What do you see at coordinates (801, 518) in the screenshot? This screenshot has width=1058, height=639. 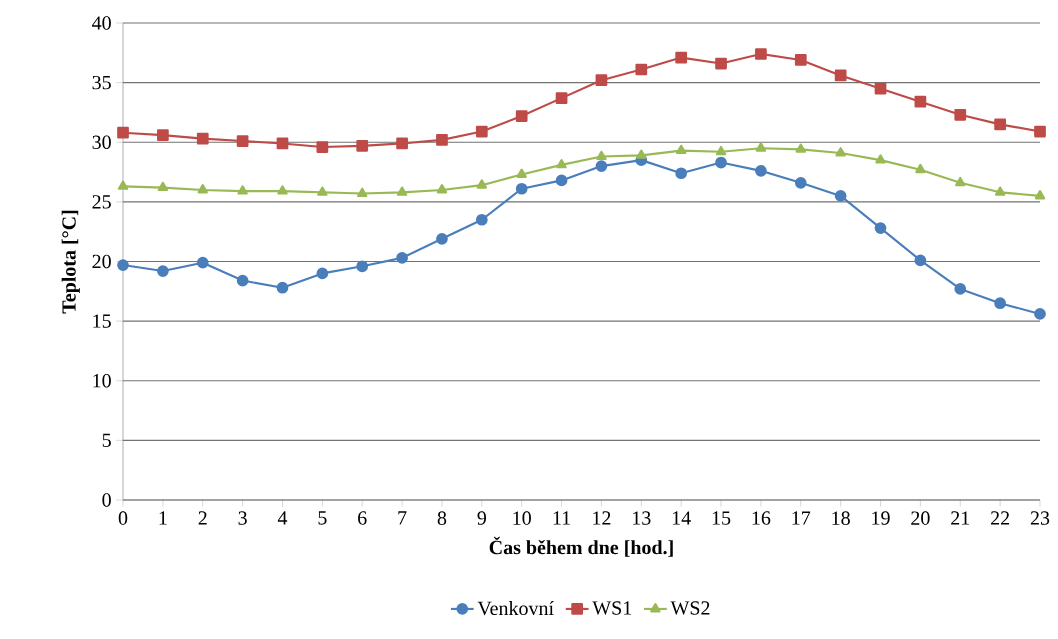 I see `x-tick-label: 17` at bounding box center [801, 518].